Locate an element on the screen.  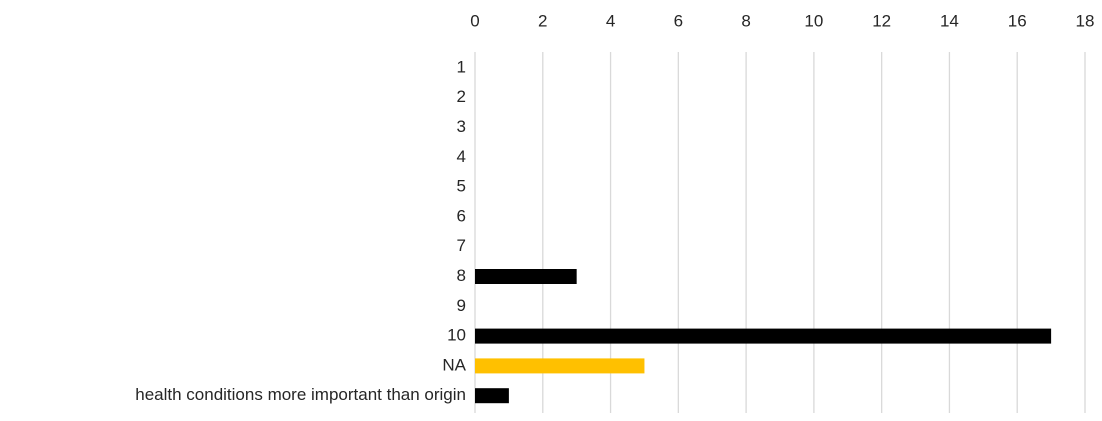
x-tick-label: 16 is located at coordinates (1017, 20).